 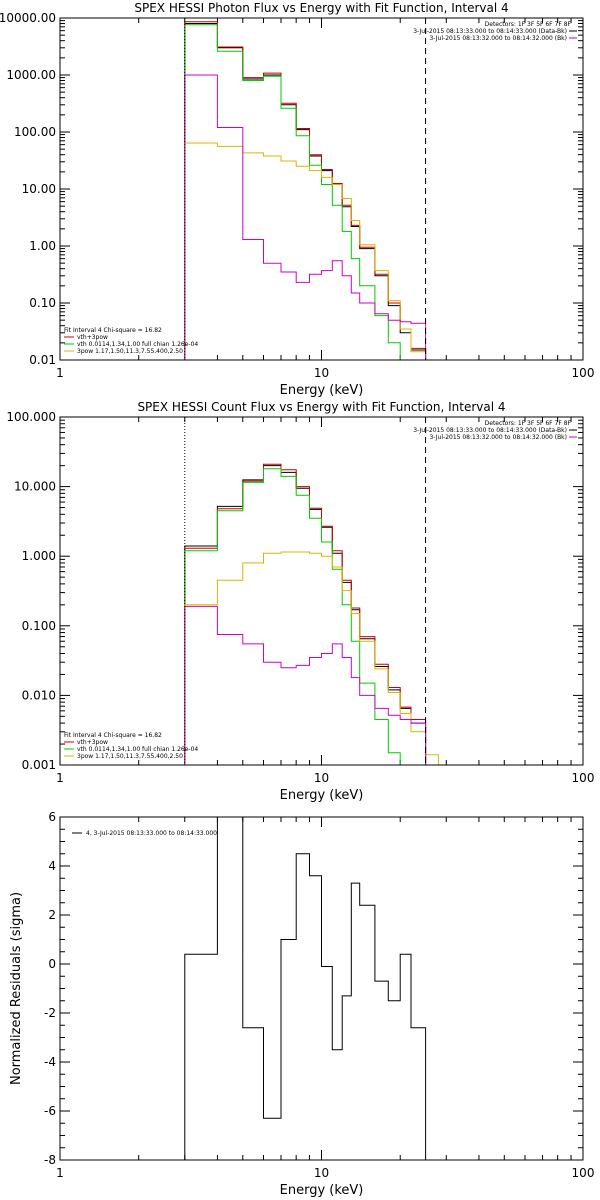 What do you see at coordinates (28, 18) in the screenshot?
I see `y-tick-label: 10000.00` at bounding box center [28, 18].